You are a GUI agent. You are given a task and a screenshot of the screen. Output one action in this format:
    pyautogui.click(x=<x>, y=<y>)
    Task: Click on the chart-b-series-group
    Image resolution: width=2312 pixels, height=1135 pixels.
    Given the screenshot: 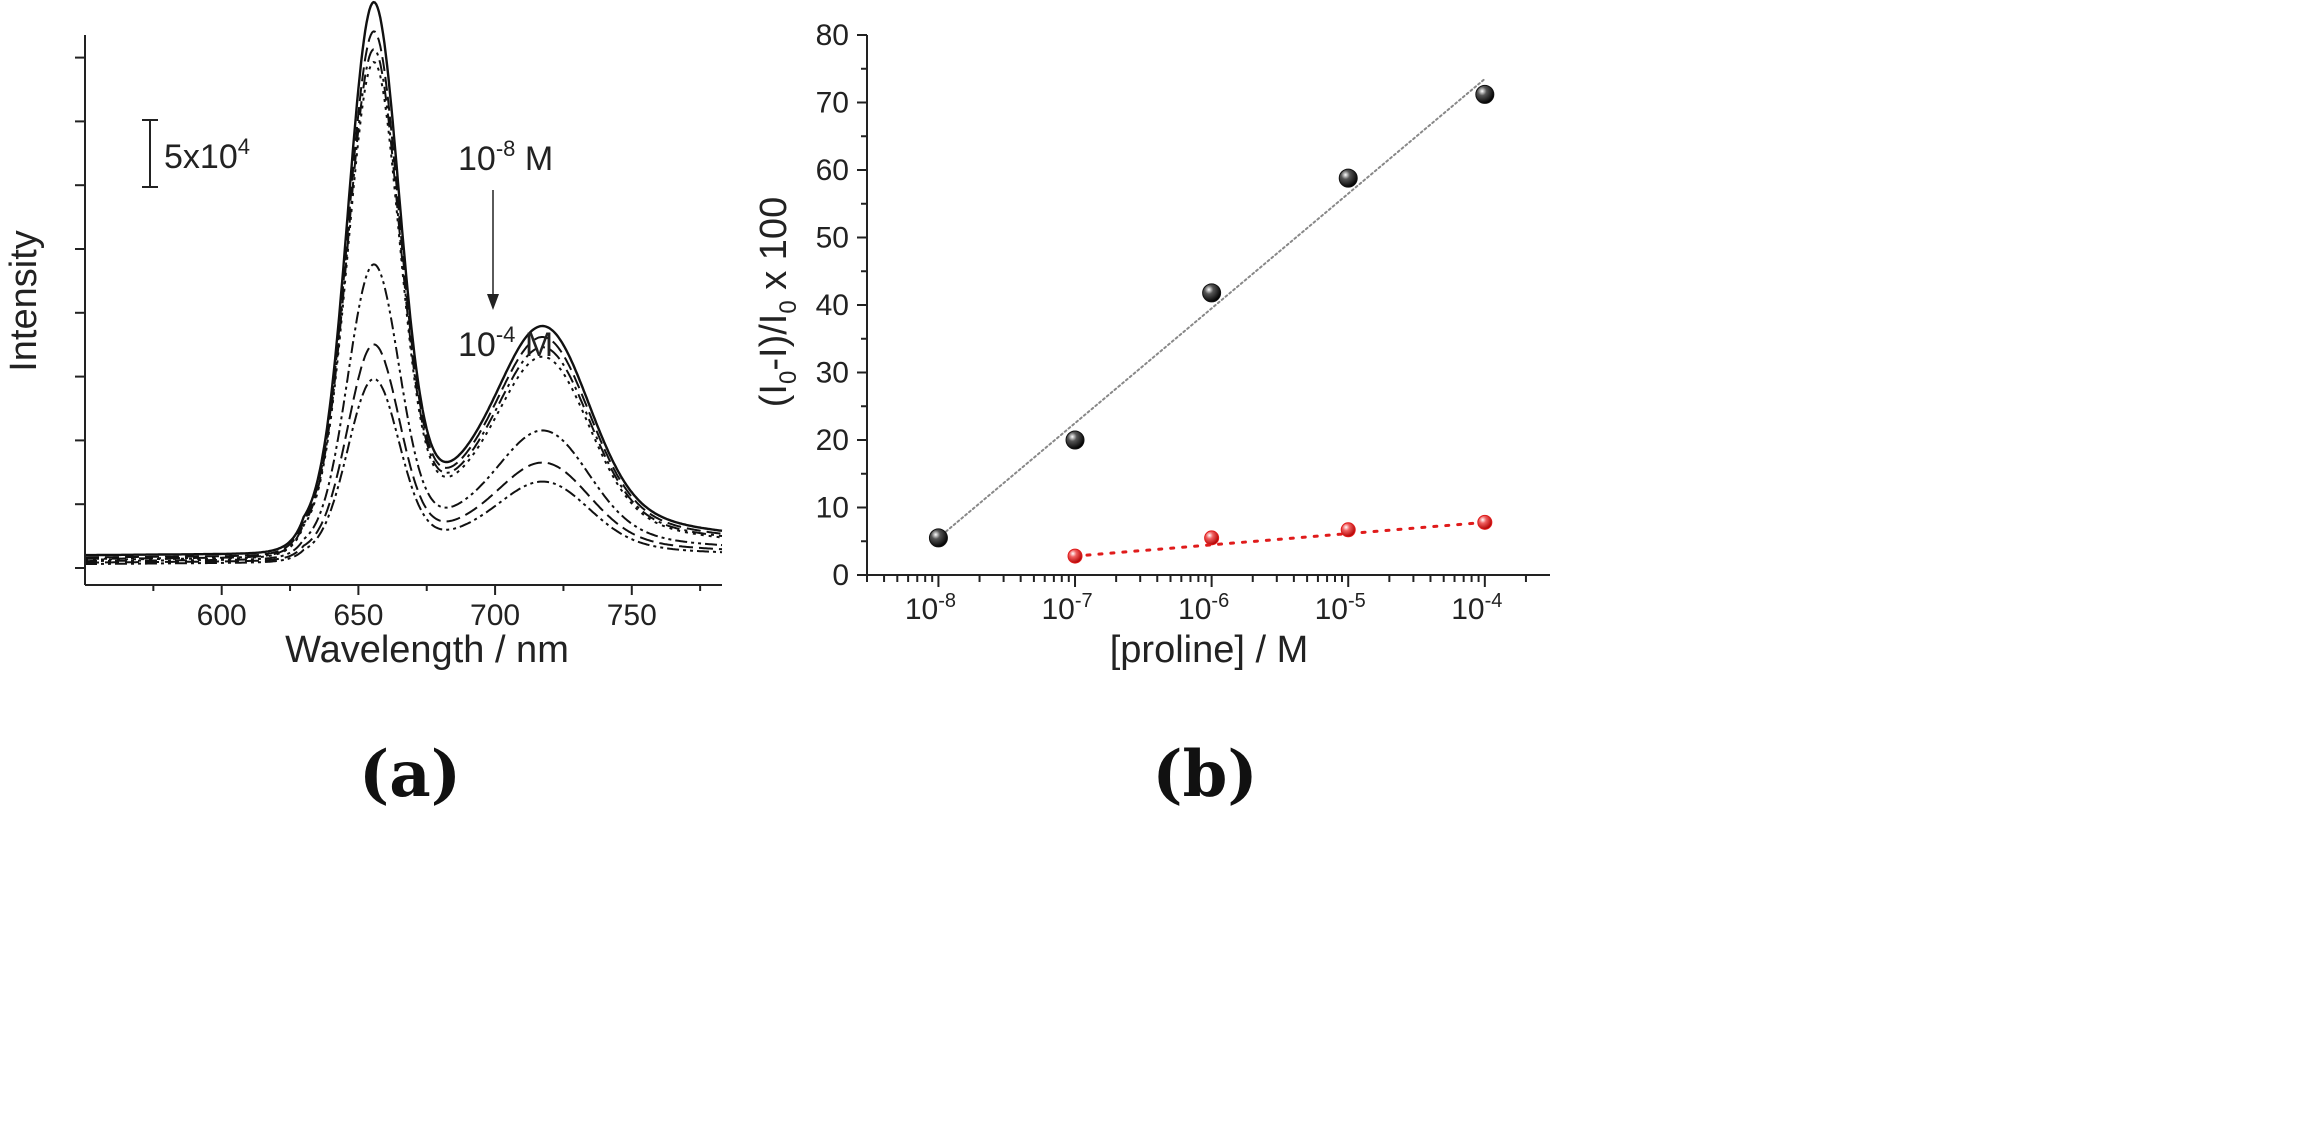 What is the action you would take?
    pyautogui.click(x=1211, y=320)
    